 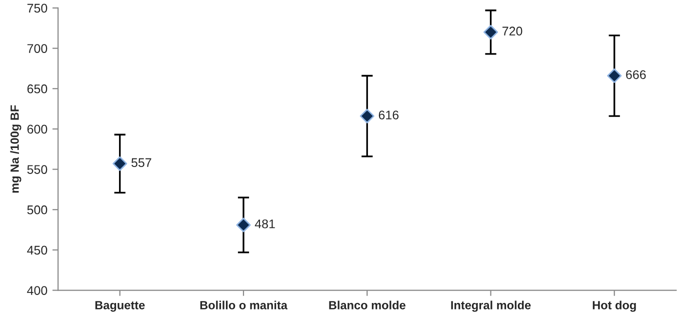 I want to click on x-tick-label: Baguette, so click(x=120, y=306).